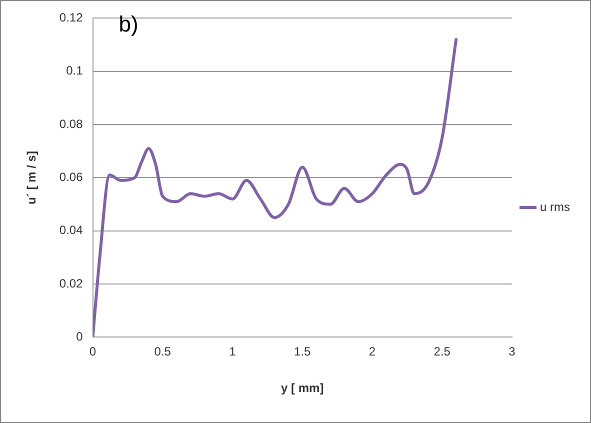  I want to click on y-tick-label: 0.1, so click(75, 71).